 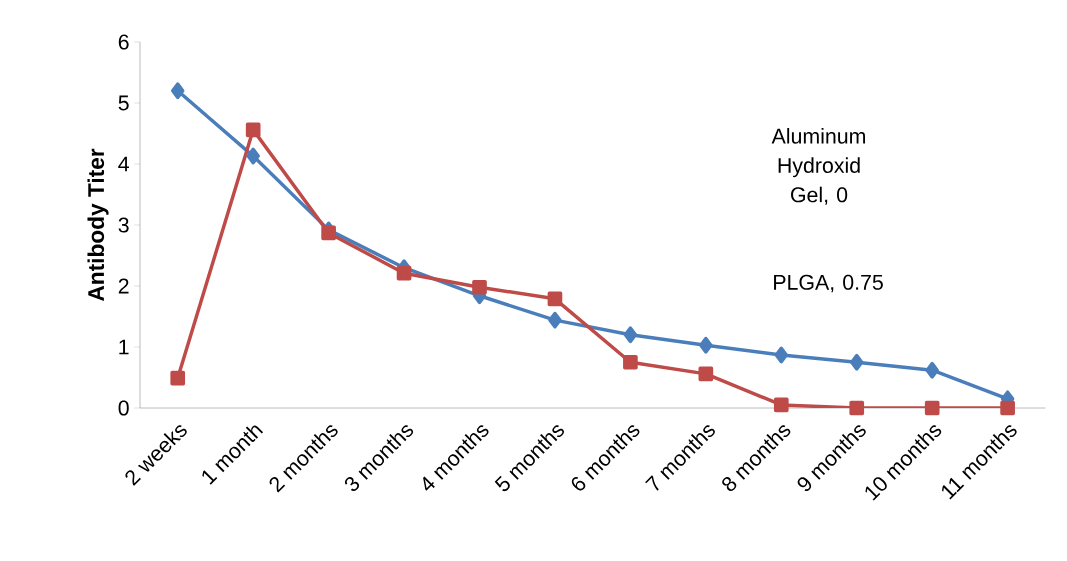 I want to click on y-tick-label: 1, so click(x=124, y=347).